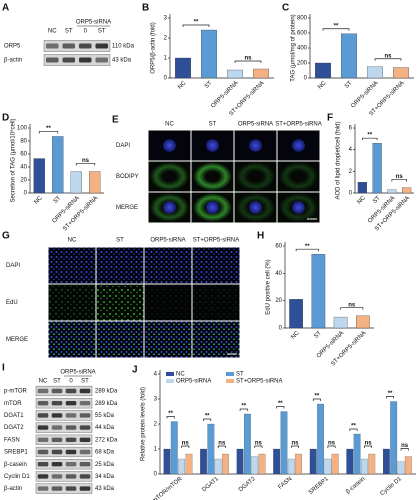 This screenshot has height=500, width=420. What do you see at coordinates (278, 301) in the screenshot?
I see `y-tick-label: 20` at bounding box center [278, 301].